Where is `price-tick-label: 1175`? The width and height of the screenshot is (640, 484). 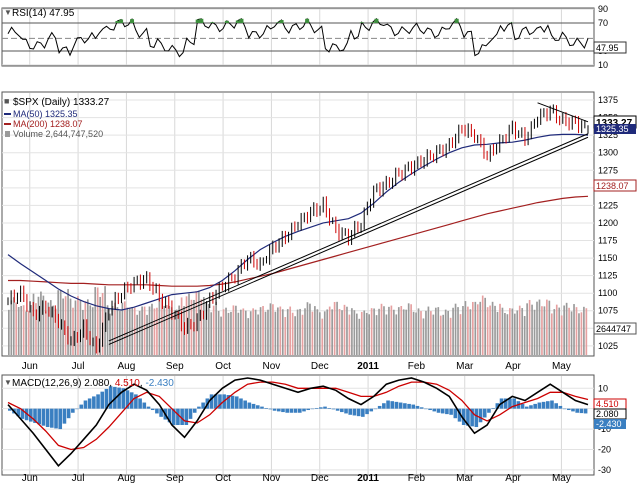
price-tick-label: 1175 is located at coordinates (607, 241).